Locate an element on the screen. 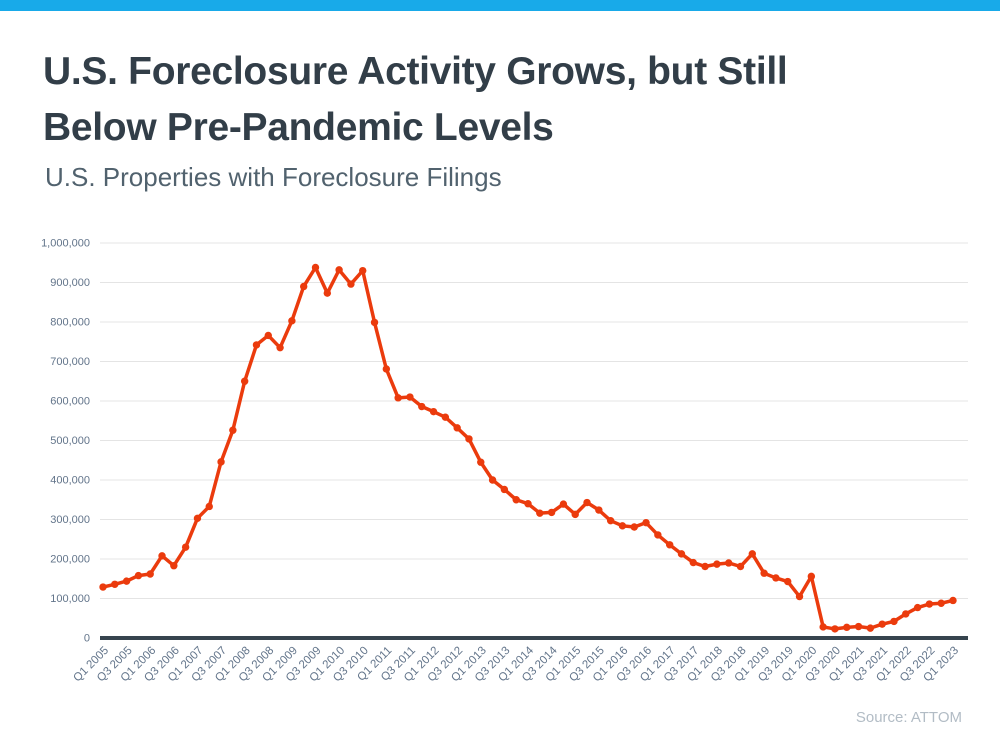 This screenshot has height=750, width=1000. y-axis-tick-label: 1,000,000 is located at coordinates (65, 244).